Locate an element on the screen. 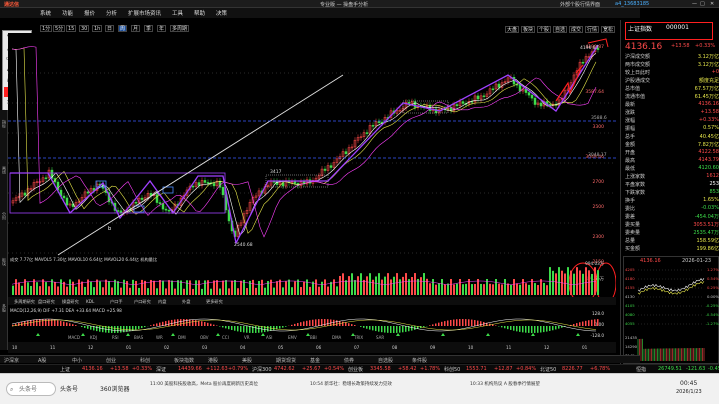  indicator-switch: WR is located at coordinates (159, 337).